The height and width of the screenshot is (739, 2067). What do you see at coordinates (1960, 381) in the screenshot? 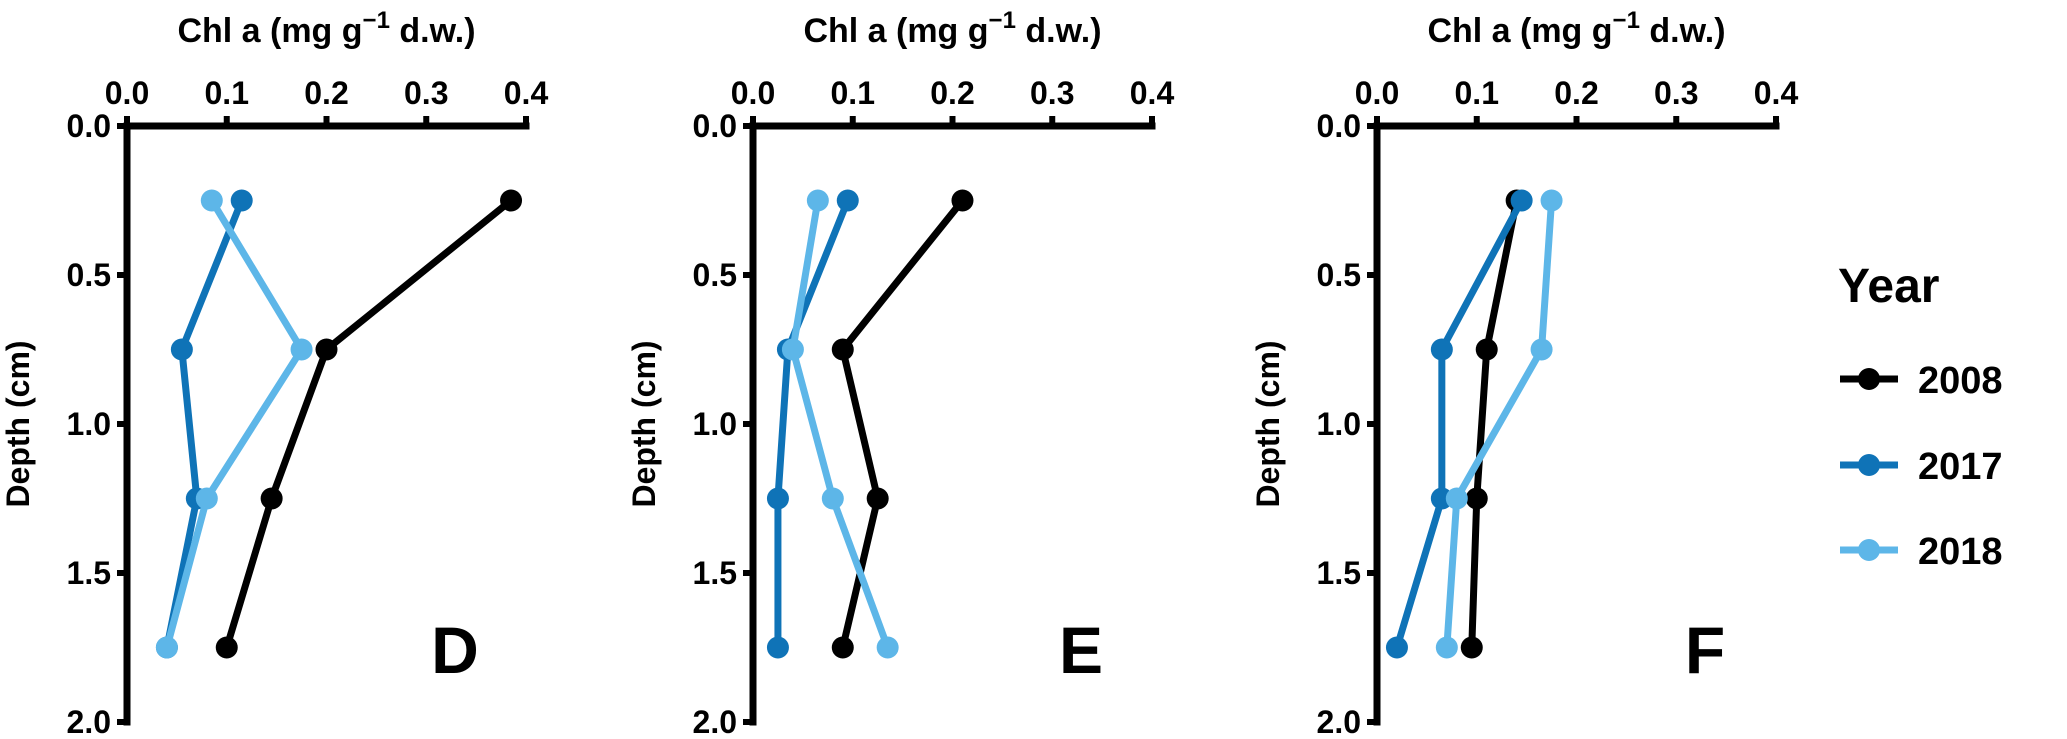
I see `legend-label-2008: 2008` at bounding box center [1960, 381].